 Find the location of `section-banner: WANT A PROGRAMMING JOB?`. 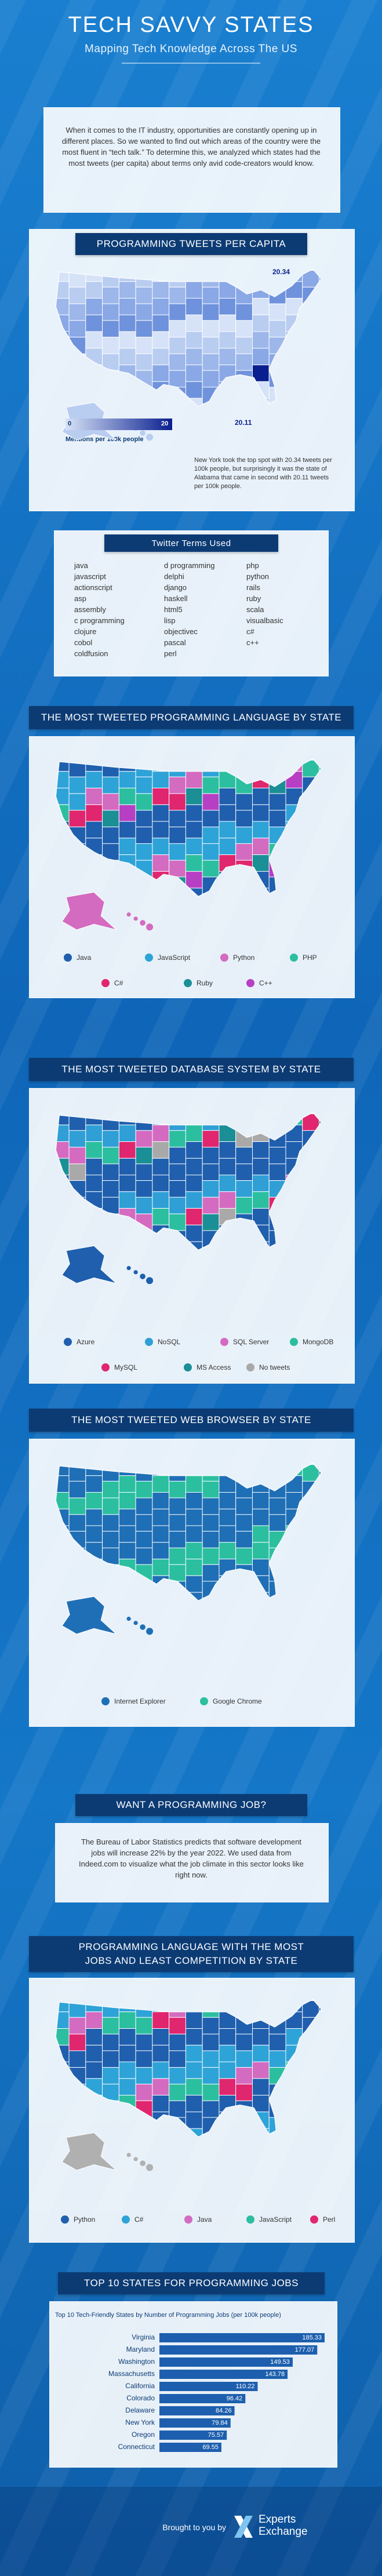

section-banner: WANT A PROGRAMMING JOB? is located at coordinates (191, 1805).